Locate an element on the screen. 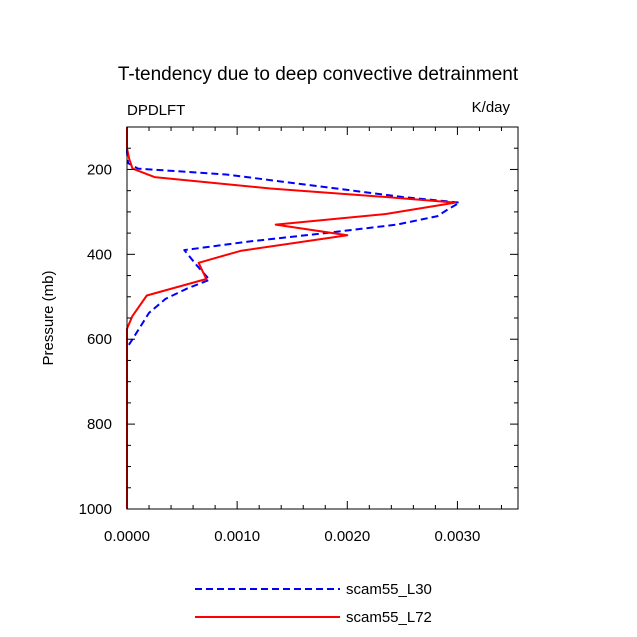 This screenshot has height=637, width=637. chart-subtitle-left: DPDLFT is located at coordinates (156, 110).